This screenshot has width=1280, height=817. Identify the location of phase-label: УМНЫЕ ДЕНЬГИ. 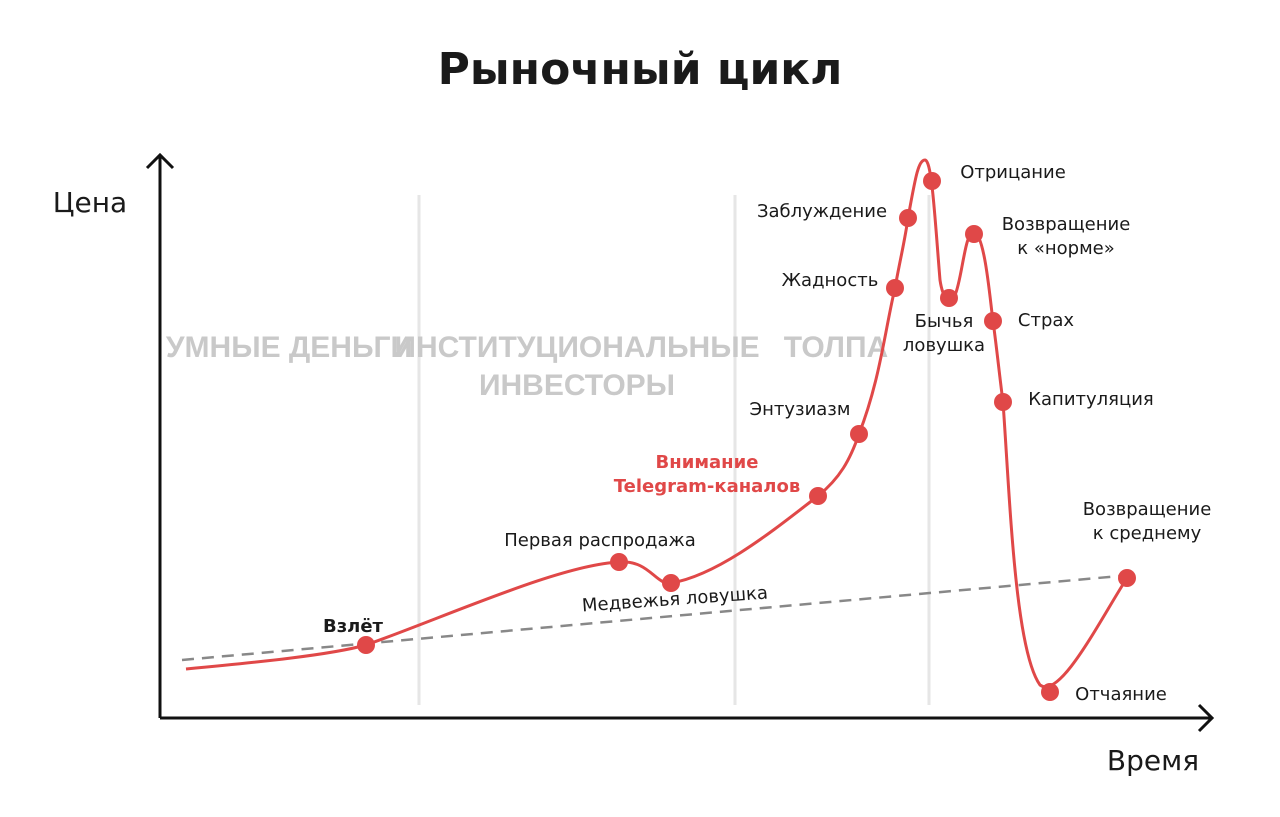
(289, 347).